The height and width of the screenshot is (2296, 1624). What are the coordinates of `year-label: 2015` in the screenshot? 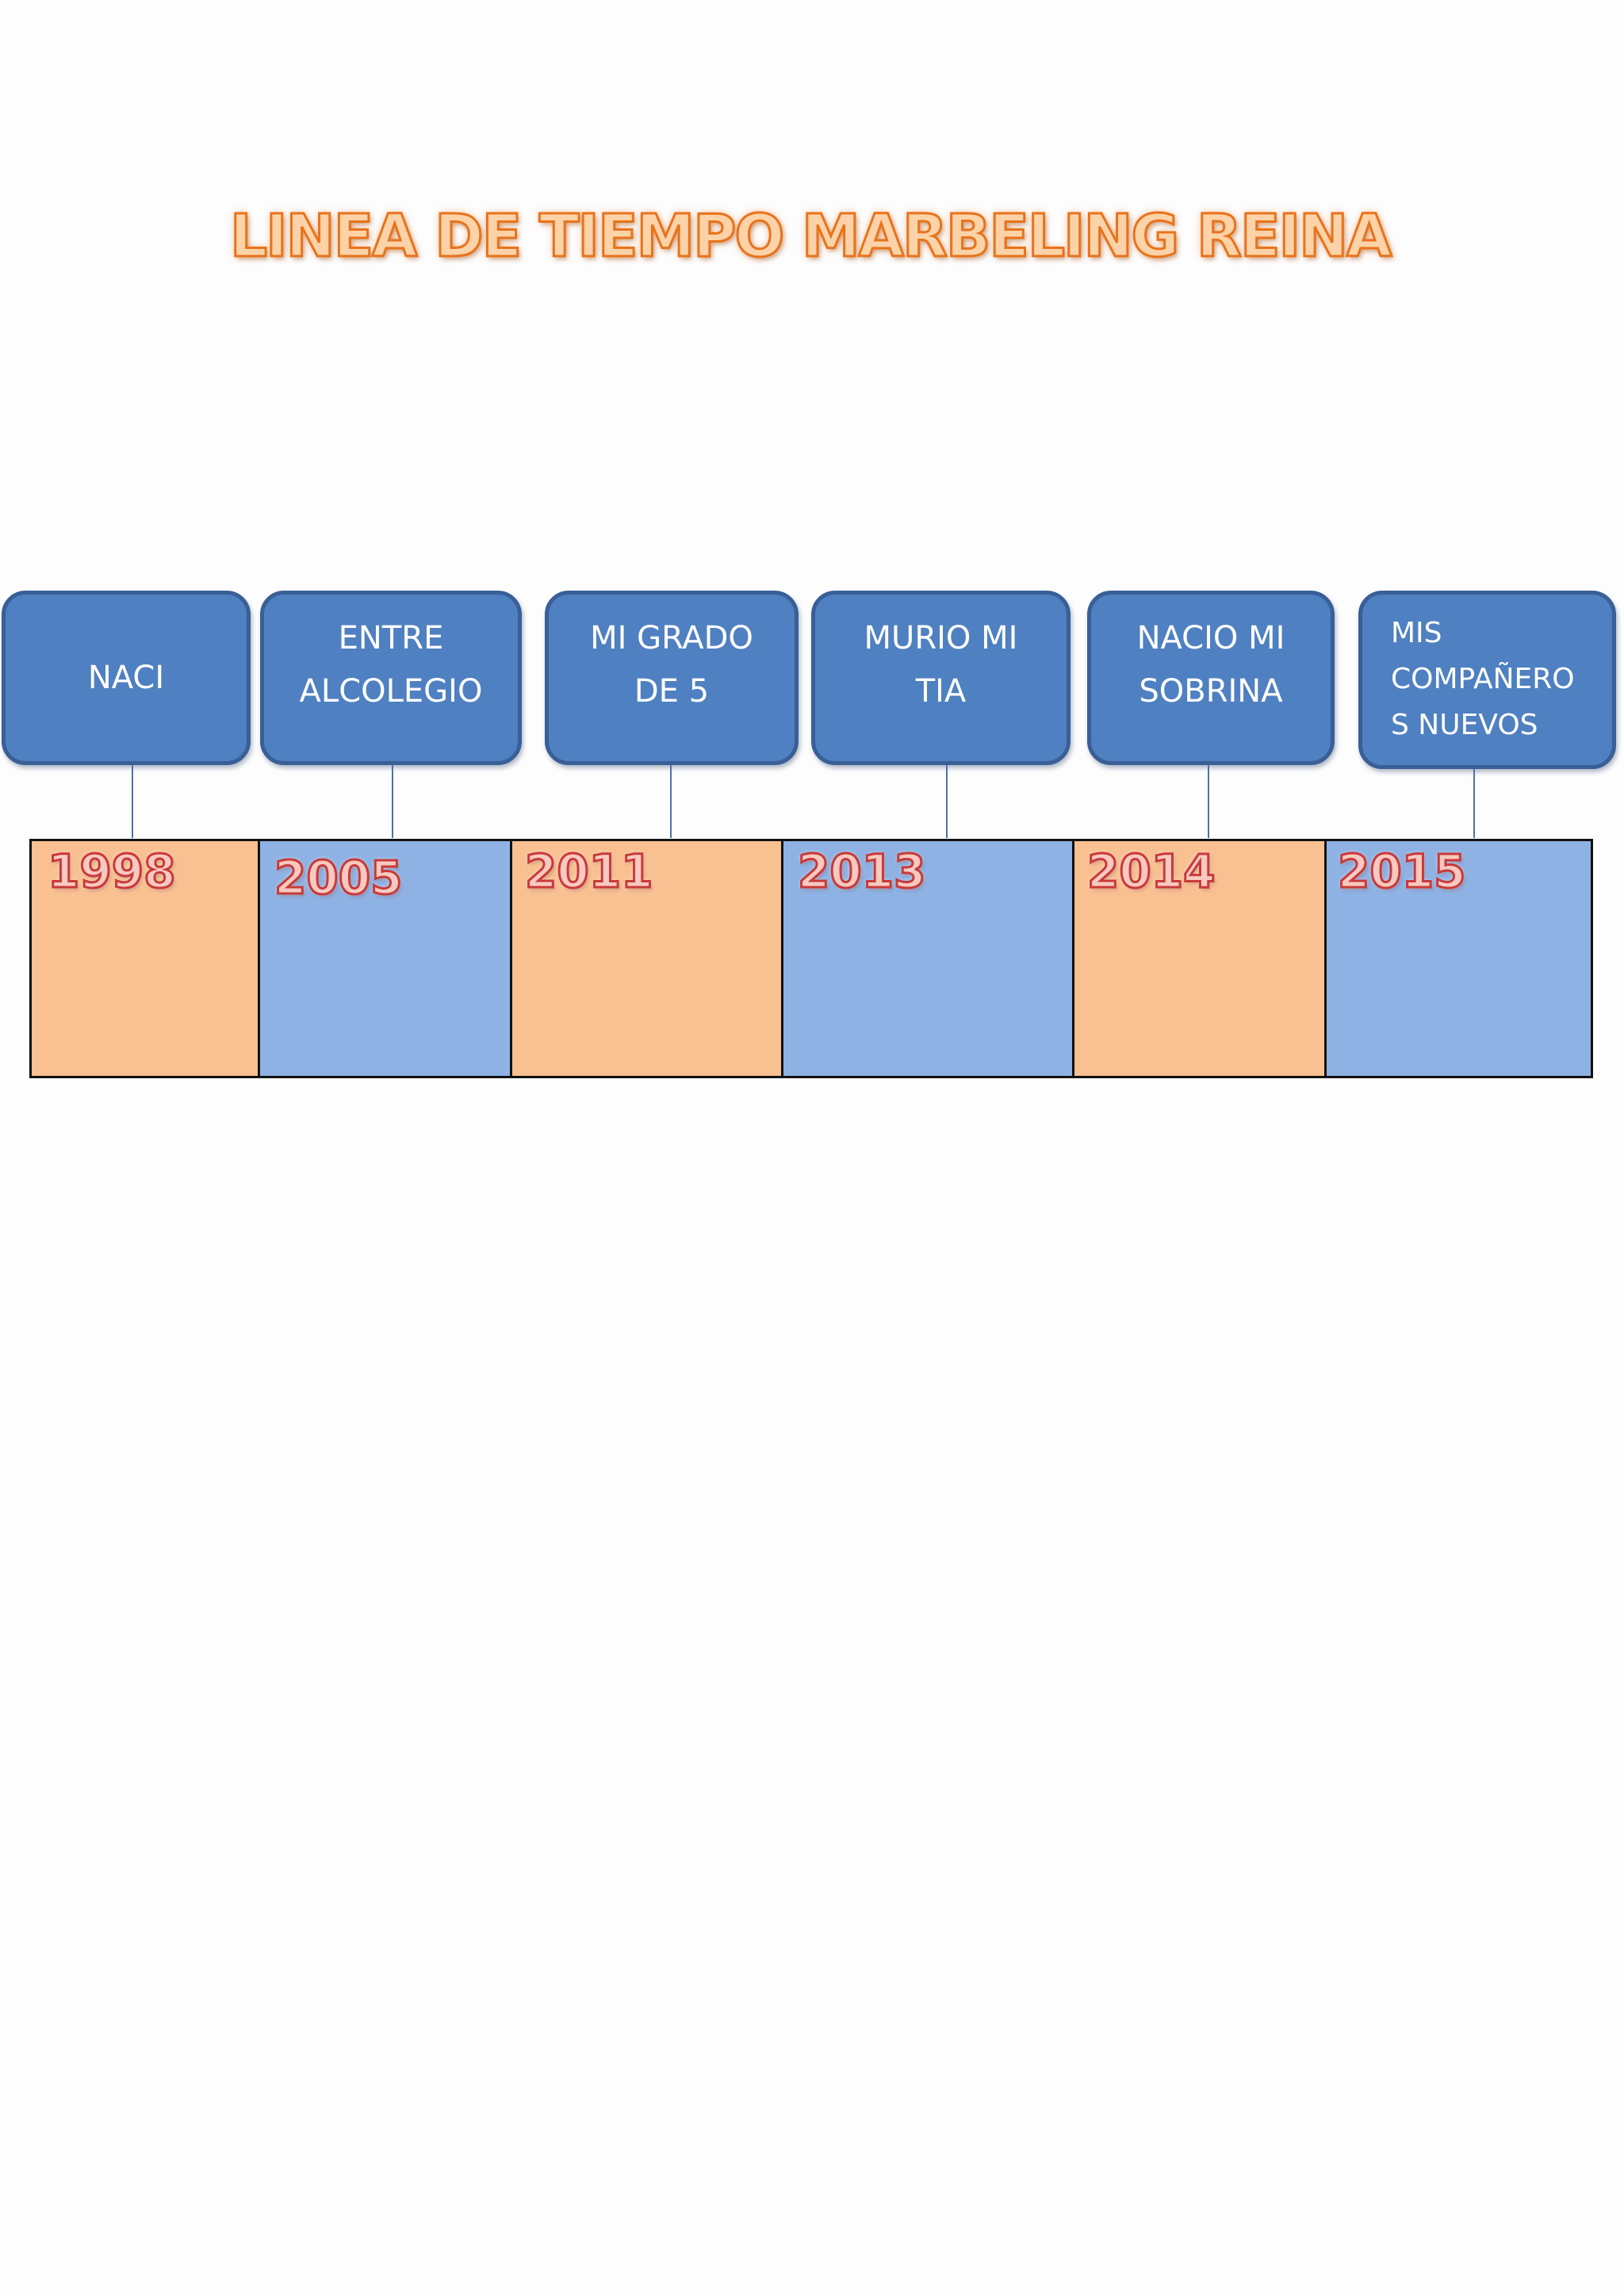 It's located at (1401, 872).